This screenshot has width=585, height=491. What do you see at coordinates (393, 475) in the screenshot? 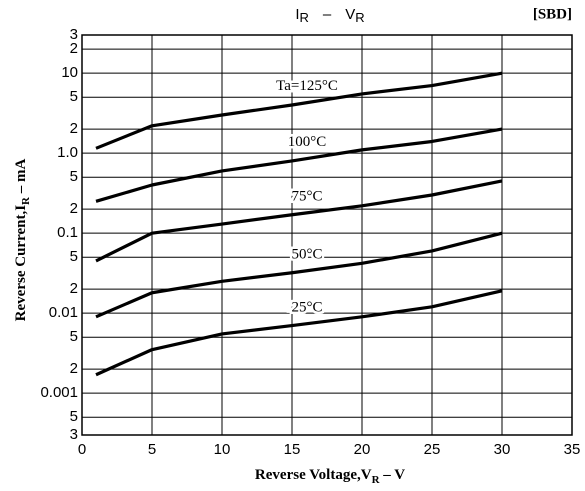
I see `label-part: – V` at bounding box center [393, 475].